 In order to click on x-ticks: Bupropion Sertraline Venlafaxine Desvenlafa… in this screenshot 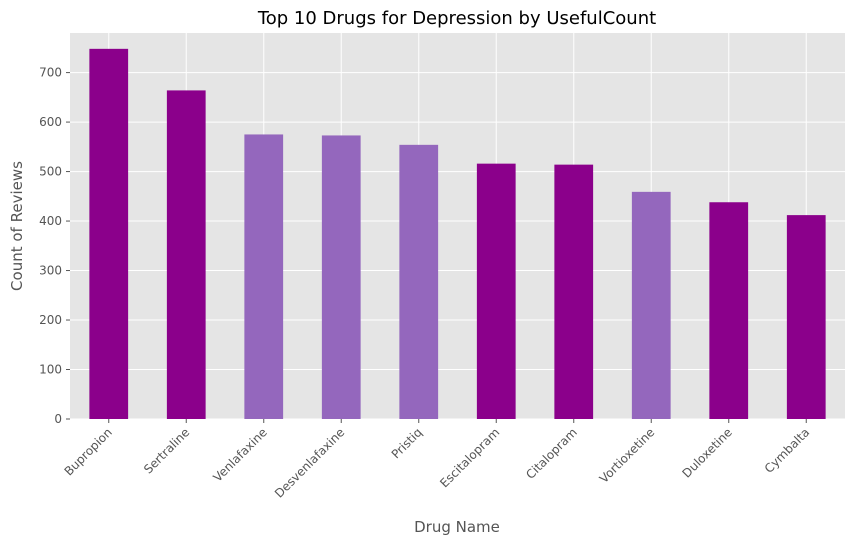, I will do `click(437, 460)`.